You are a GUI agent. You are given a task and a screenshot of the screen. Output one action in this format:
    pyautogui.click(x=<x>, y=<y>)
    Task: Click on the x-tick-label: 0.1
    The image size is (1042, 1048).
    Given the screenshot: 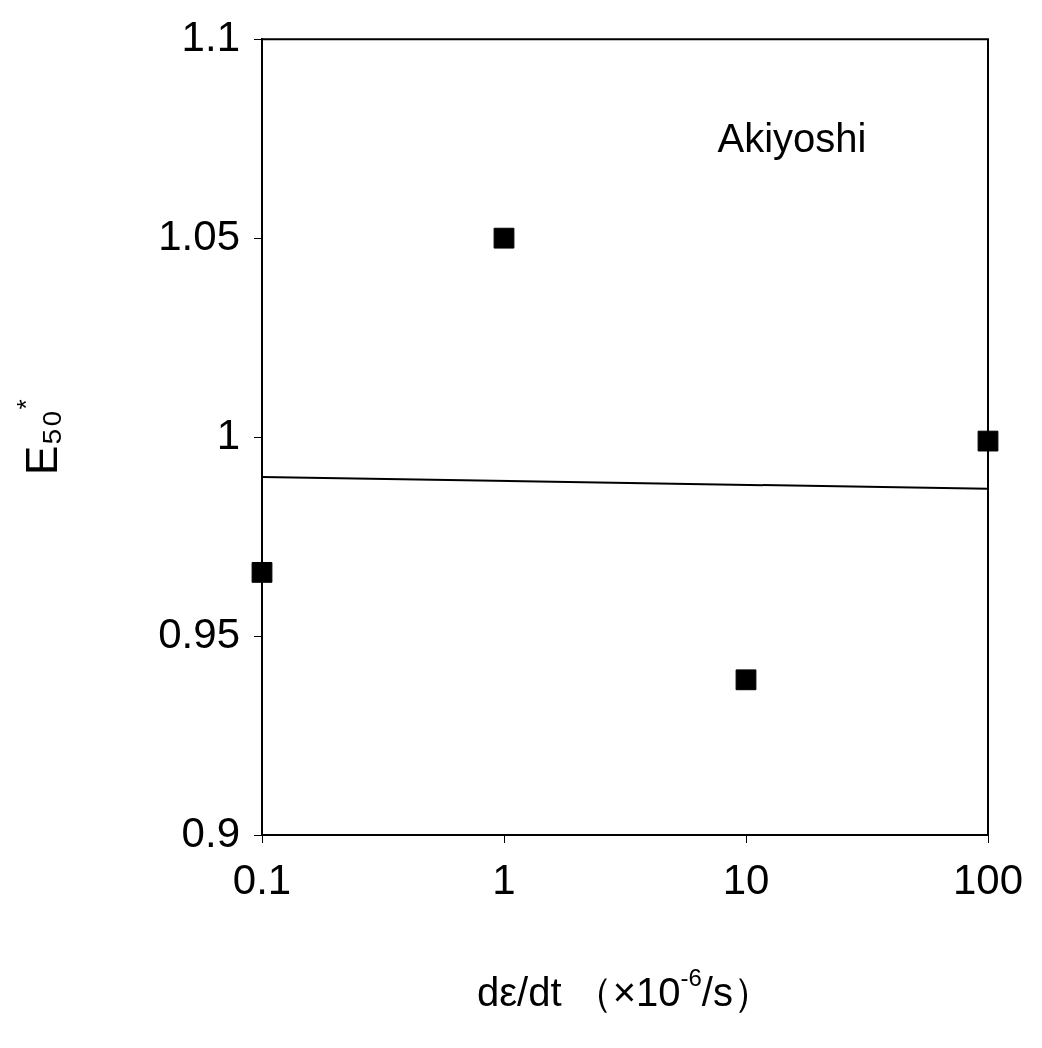 What is the action you would take?
    pyautogui.click(x=262, y=879)
    